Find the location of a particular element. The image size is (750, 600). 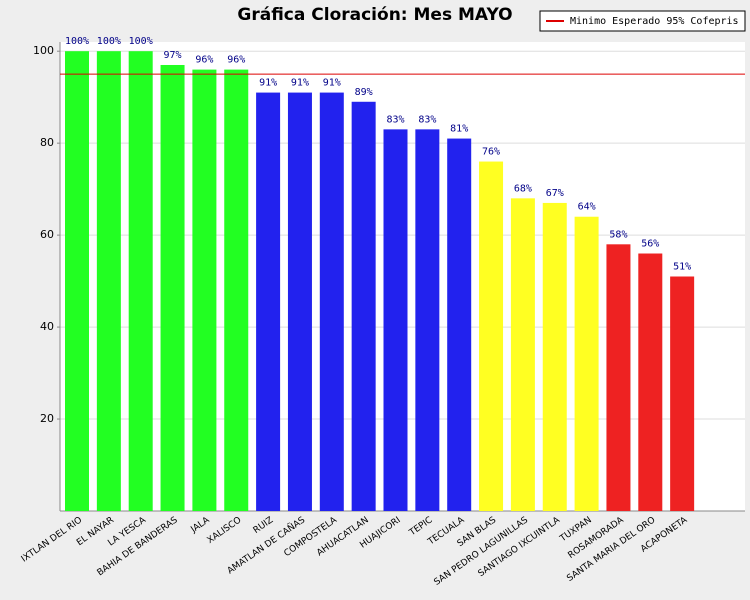

legend-box is located at coordinates (642, 21).